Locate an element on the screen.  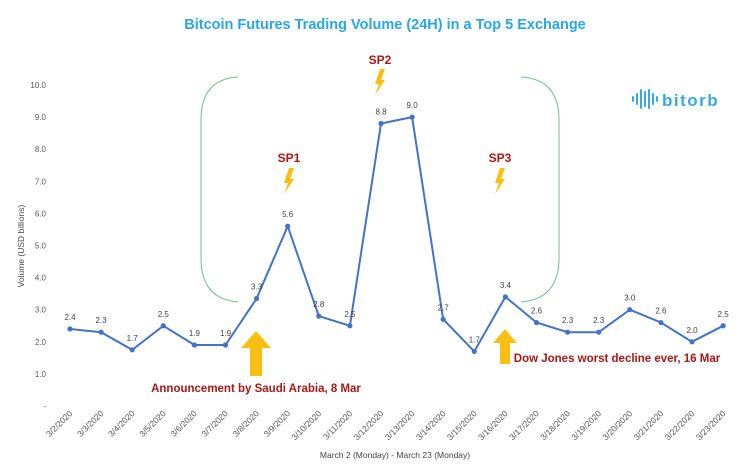
y-tick-label: 3.0 is located at coordinates (41, 310).